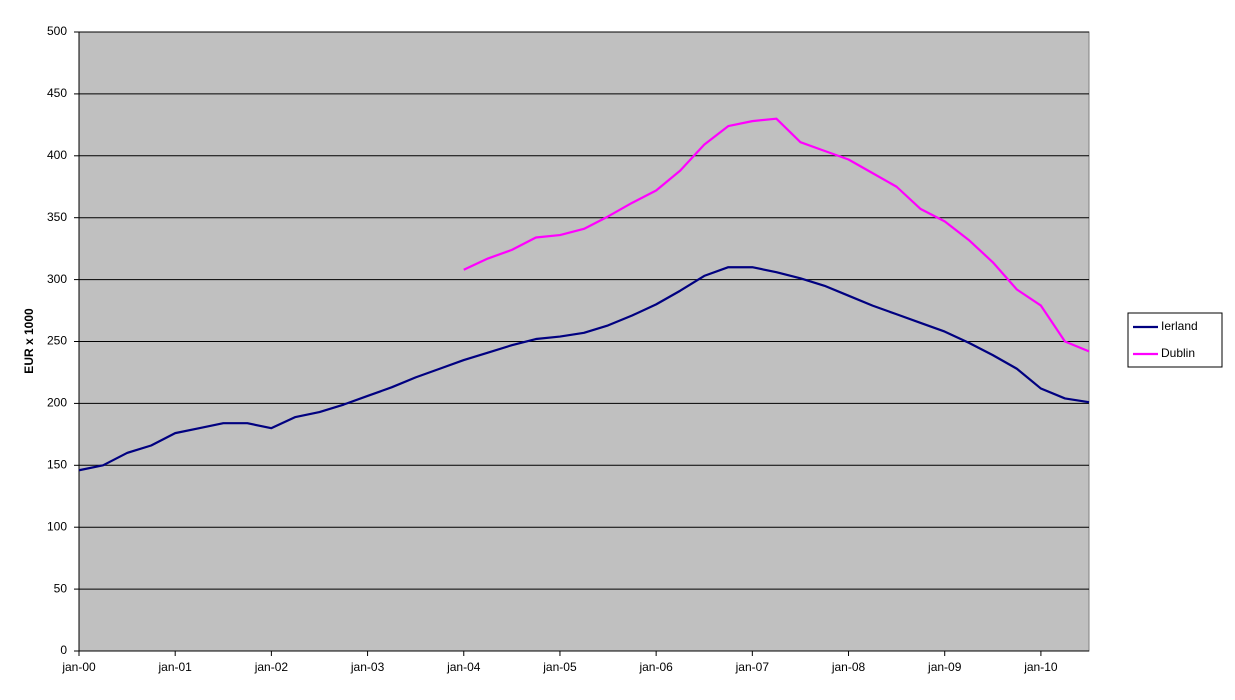 The image size is (1235, 700). I want to click on legend-box, so click(1175, 340).